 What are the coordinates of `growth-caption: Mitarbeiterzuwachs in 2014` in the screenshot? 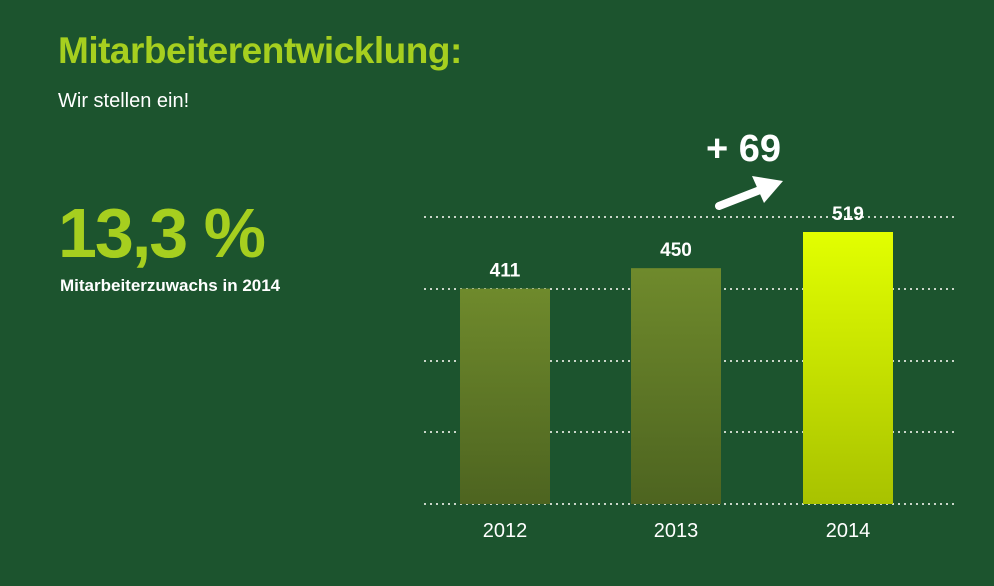 It's located at (170, 285).